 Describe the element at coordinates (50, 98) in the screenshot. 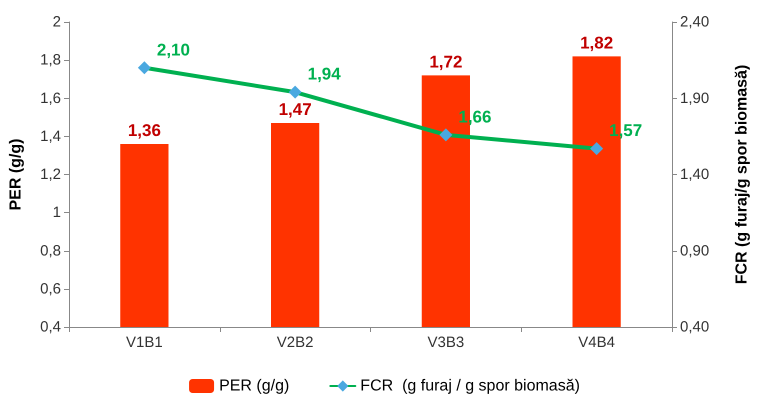

I see `y-tick-label: 1,6` at that location.